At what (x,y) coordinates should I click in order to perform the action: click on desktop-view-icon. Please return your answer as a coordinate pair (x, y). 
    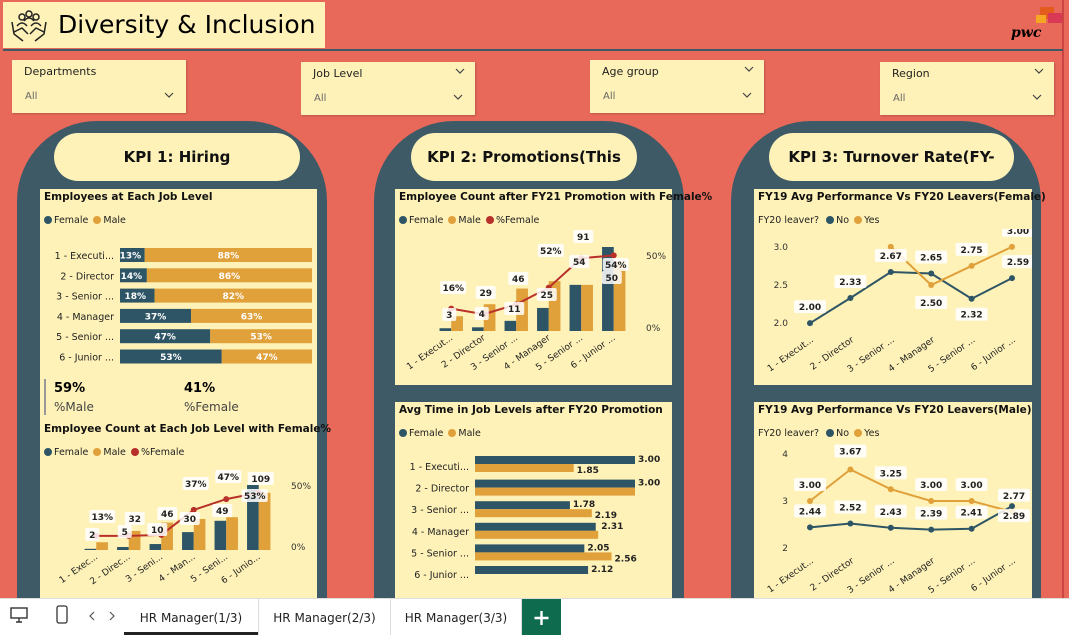
    Looking at the image, I should click on (19, 615).